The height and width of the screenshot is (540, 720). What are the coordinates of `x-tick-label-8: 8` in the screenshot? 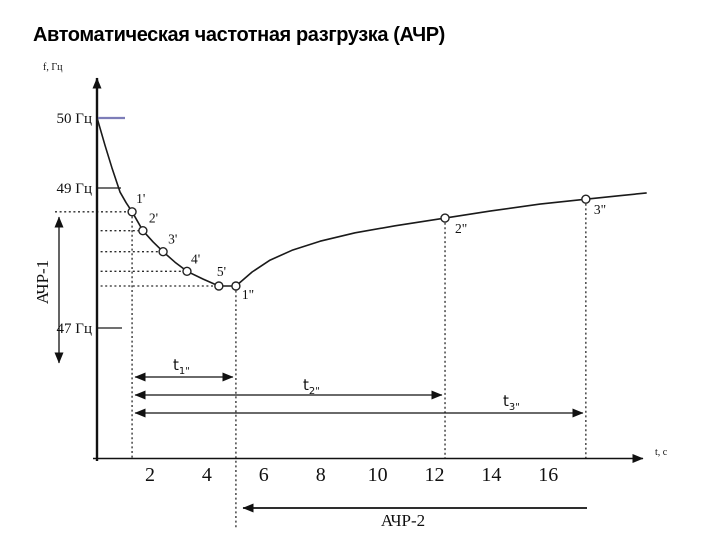 It's located at (321, 475).